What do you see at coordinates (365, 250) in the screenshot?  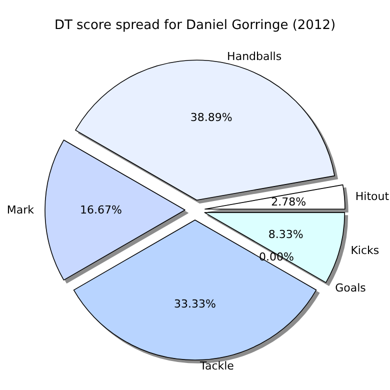 I see `slice-label: Kicks` at bounding box center [365, 250].